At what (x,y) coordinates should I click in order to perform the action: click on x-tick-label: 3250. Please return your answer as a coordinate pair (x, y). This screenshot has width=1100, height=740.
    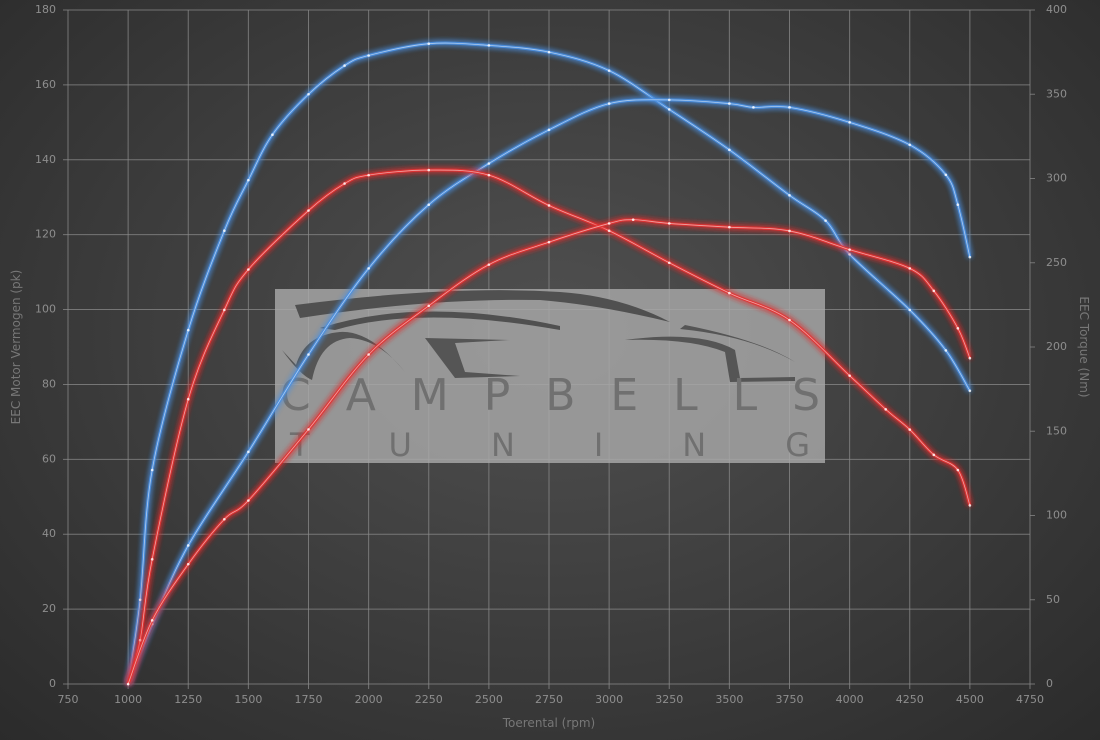
    Looking at the image, I should click on (669, 699).